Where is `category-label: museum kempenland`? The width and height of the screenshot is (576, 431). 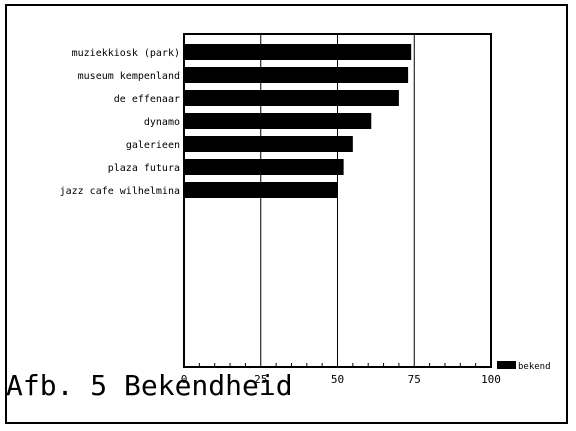
category-label: museum kempenland is located at coordinates (129, 76).